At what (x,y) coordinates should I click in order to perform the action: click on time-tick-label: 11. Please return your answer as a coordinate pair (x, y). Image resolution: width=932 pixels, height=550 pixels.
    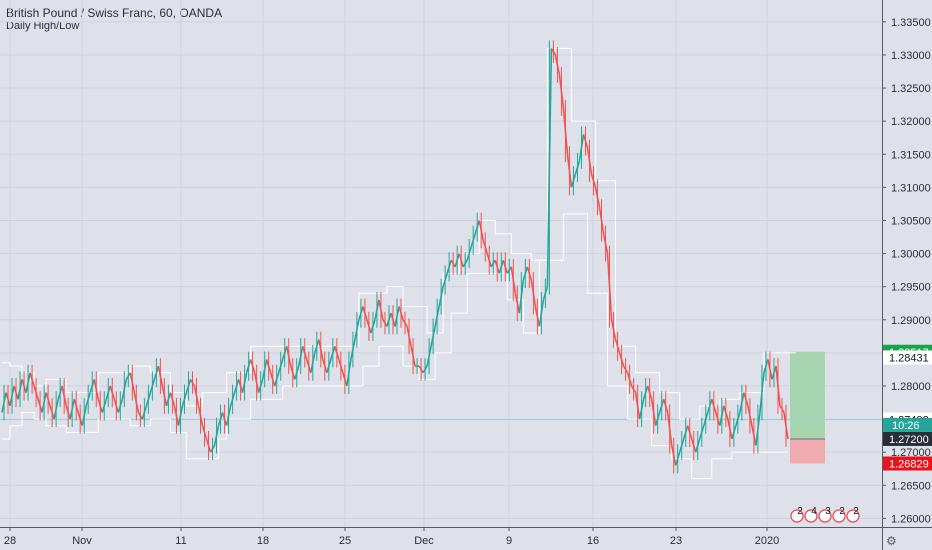
    Looking at the image, I should click on (180, 541).